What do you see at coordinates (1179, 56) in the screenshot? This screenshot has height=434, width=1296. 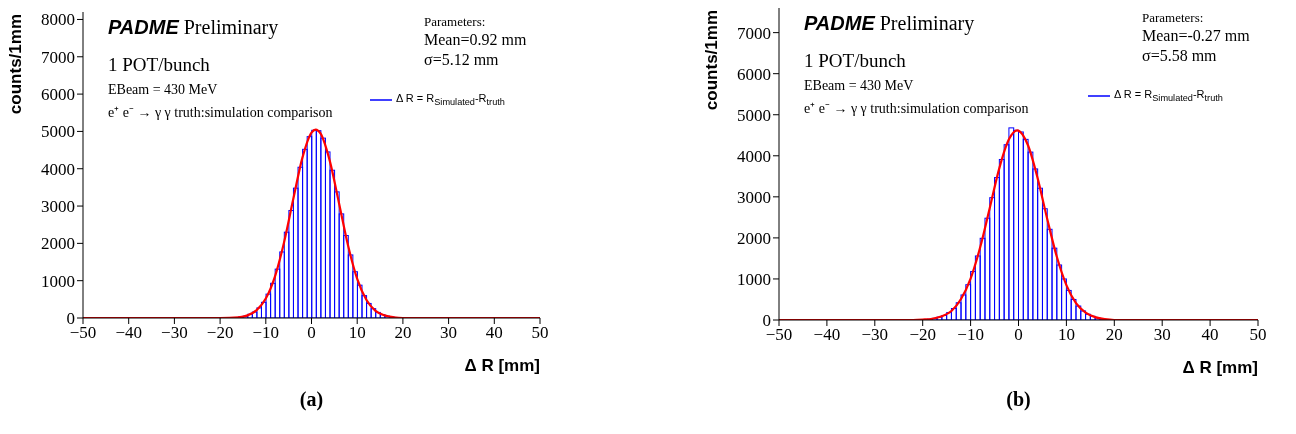 I see `annotation: σ=5.58 mm` at bounding box center [1179, 56].